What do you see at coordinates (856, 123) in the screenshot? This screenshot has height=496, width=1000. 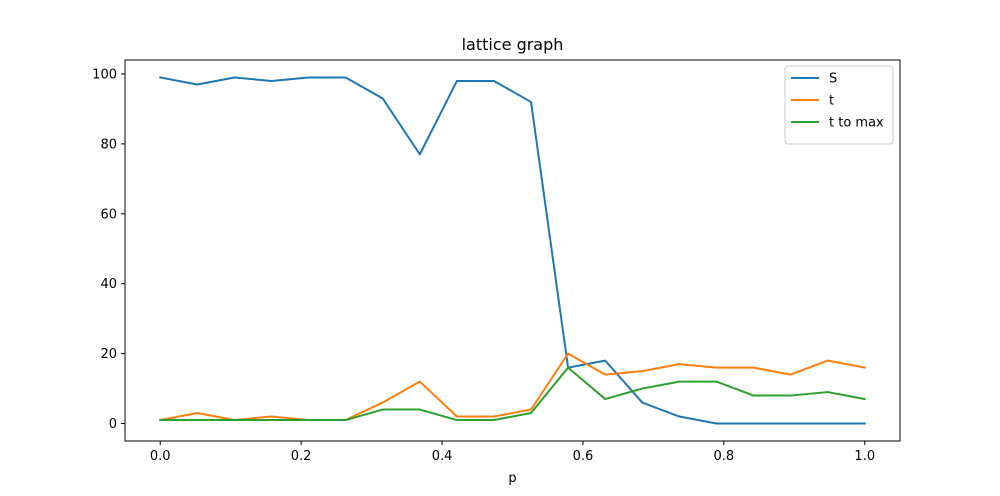 I see `legend-label-3: t to max` at bounding box center [856, 123].